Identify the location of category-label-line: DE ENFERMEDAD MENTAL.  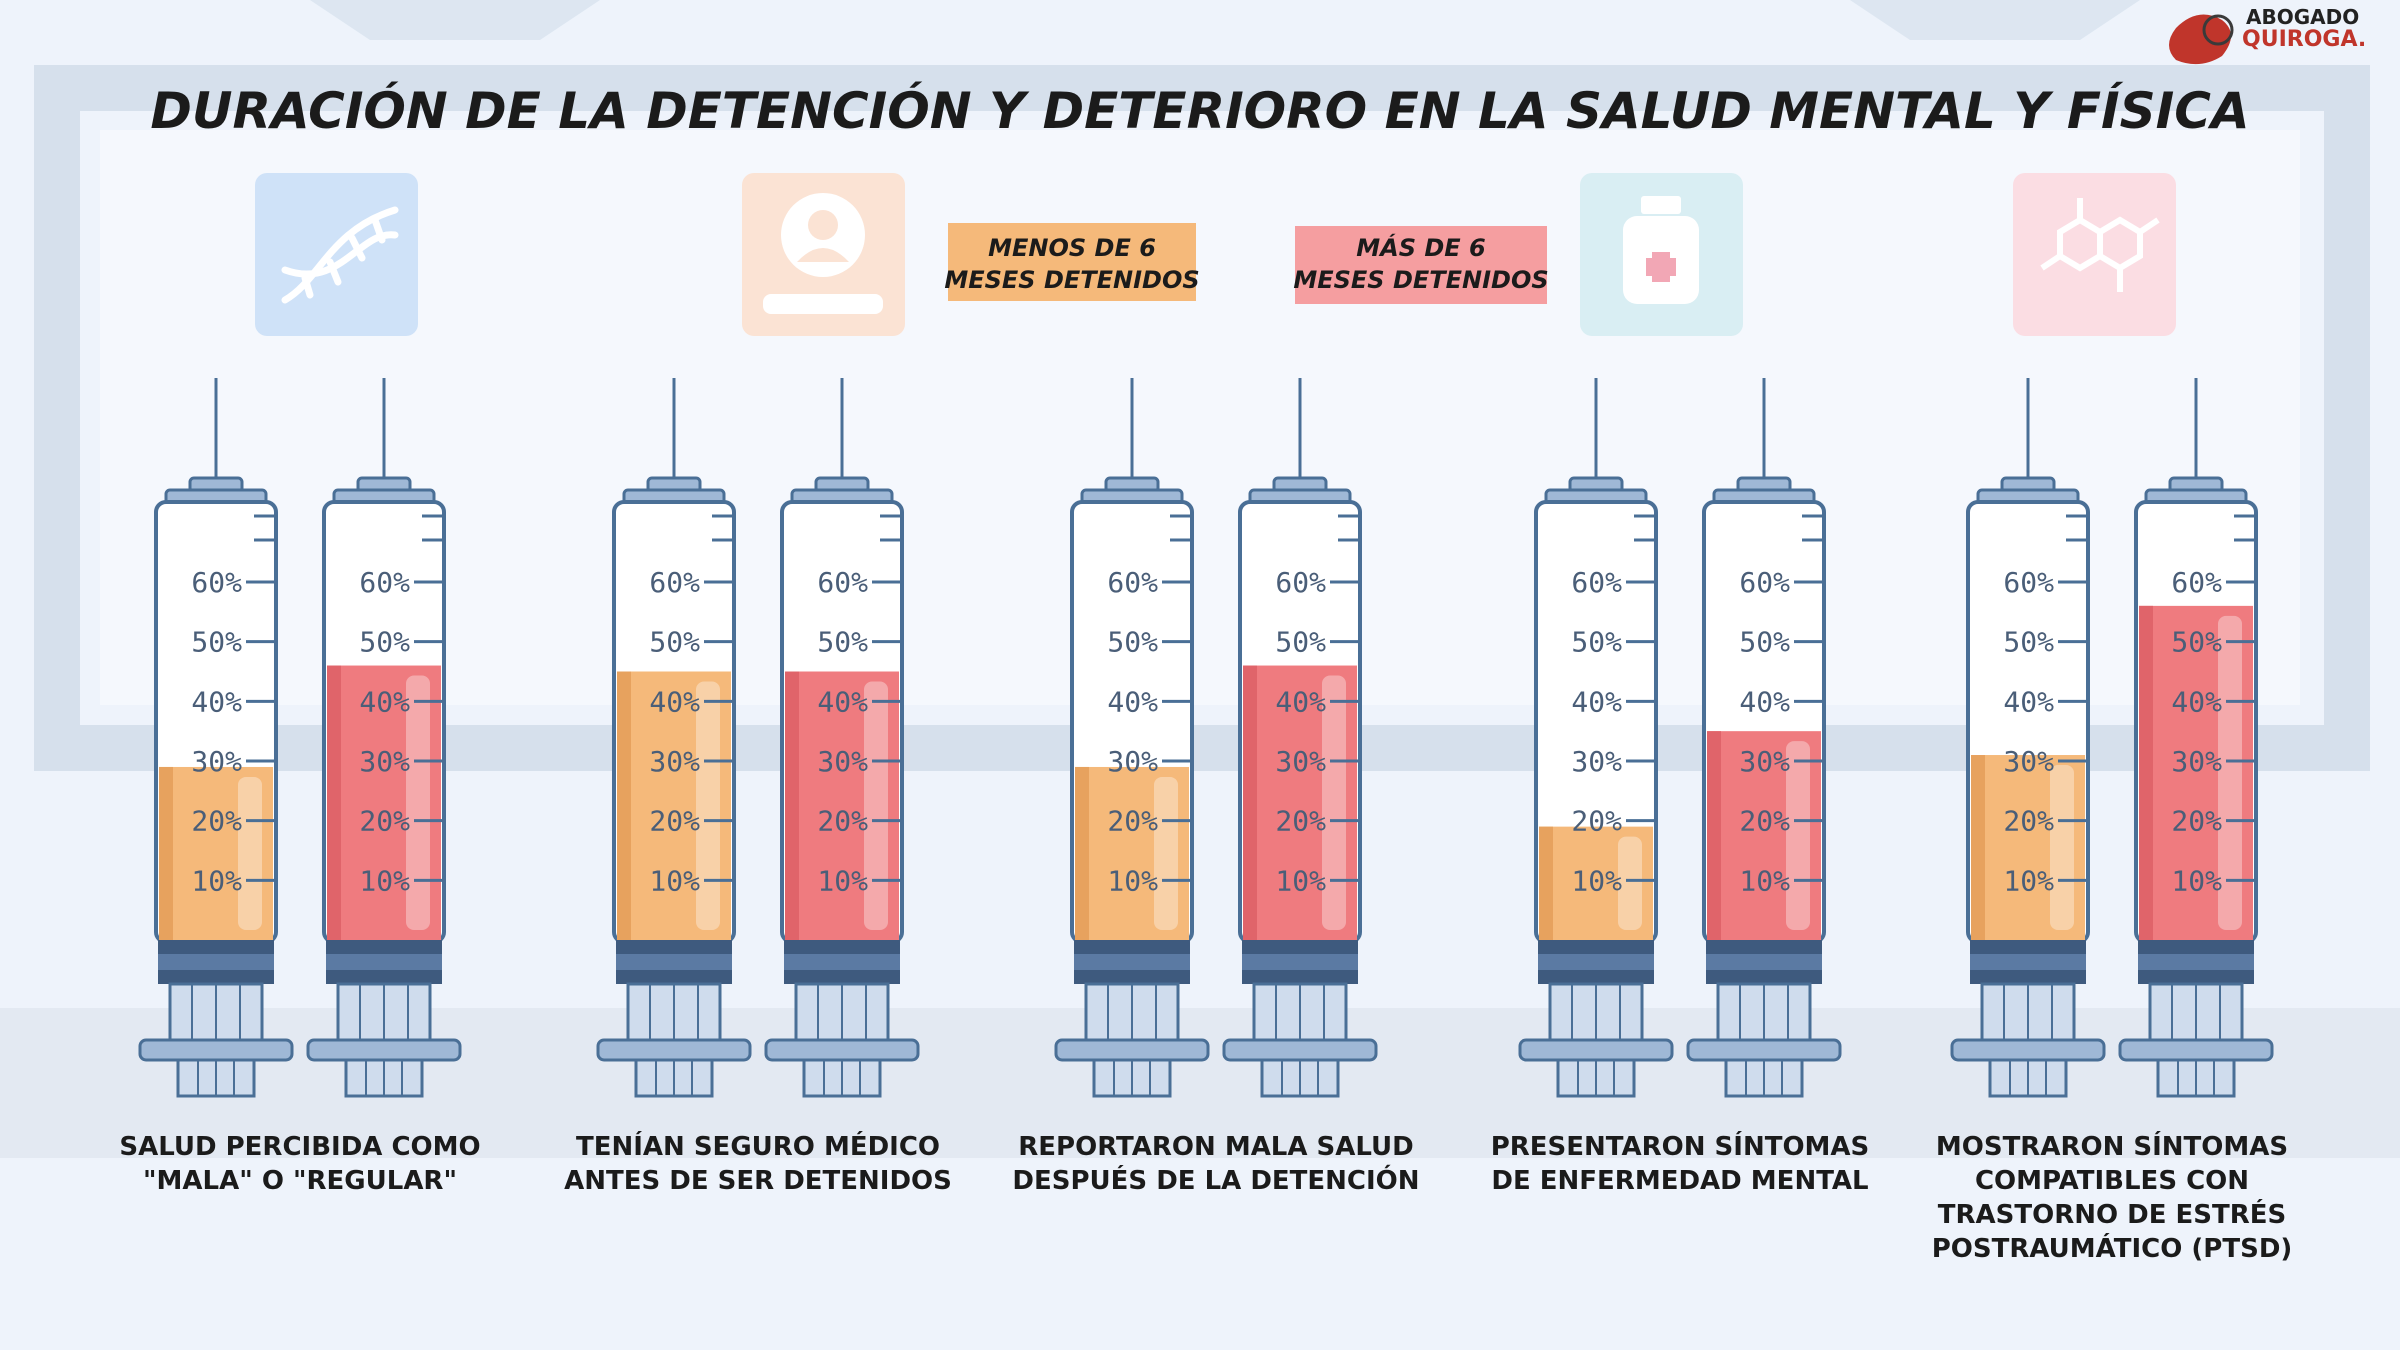
(1679, 1181).